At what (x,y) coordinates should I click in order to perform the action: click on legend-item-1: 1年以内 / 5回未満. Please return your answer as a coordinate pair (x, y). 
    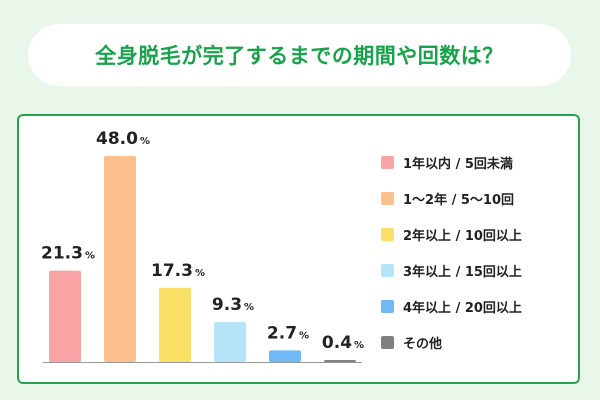
    Looking at the image, I should click on (451, 162).